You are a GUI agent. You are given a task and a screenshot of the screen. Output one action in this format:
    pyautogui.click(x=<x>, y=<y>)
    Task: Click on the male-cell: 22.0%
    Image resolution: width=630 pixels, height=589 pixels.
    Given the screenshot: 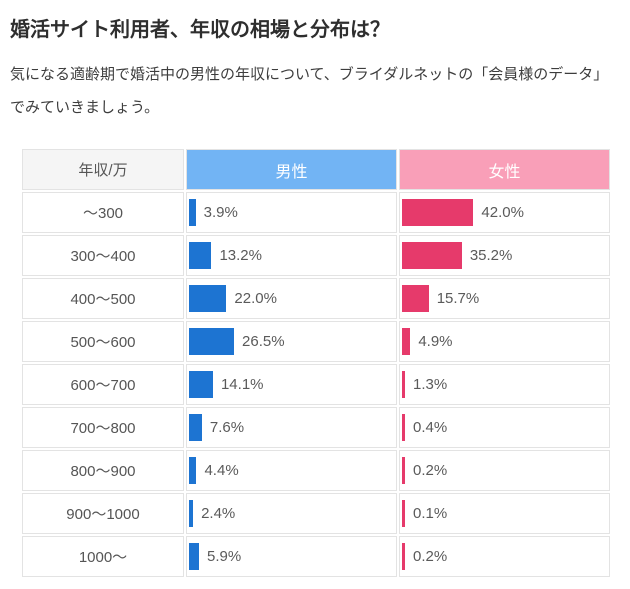 What is the action you would take?
    pyautogui.click(x=291, y=298)
    